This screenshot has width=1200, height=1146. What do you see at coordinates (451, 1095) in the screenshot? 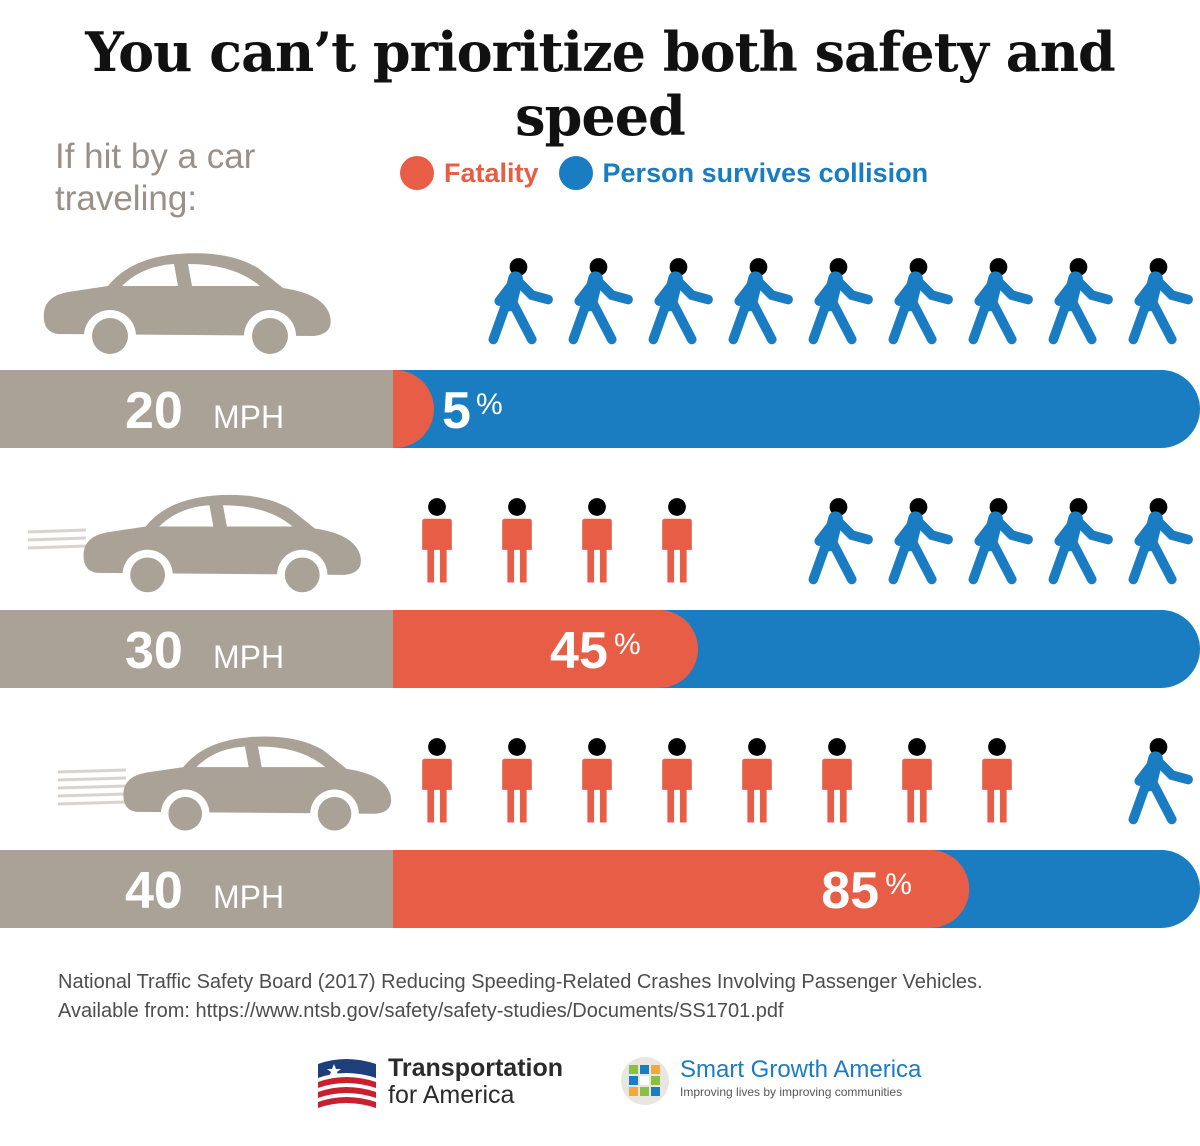
I see `t4a-name-line2: for America` at bounding box center [451, 1095].